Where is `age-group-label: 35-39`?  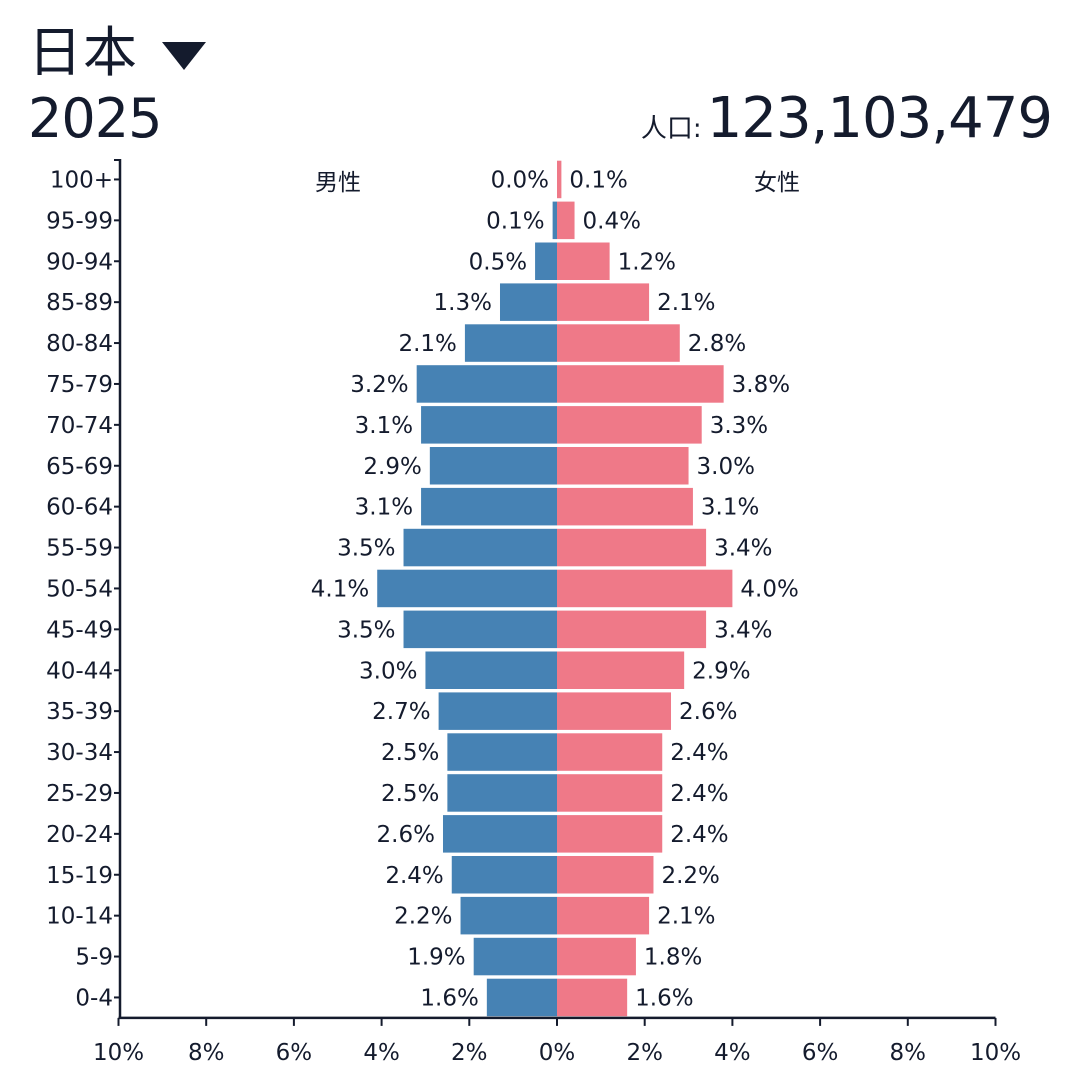 age-group-label: 35-39 is located at coordinates (79, 712).